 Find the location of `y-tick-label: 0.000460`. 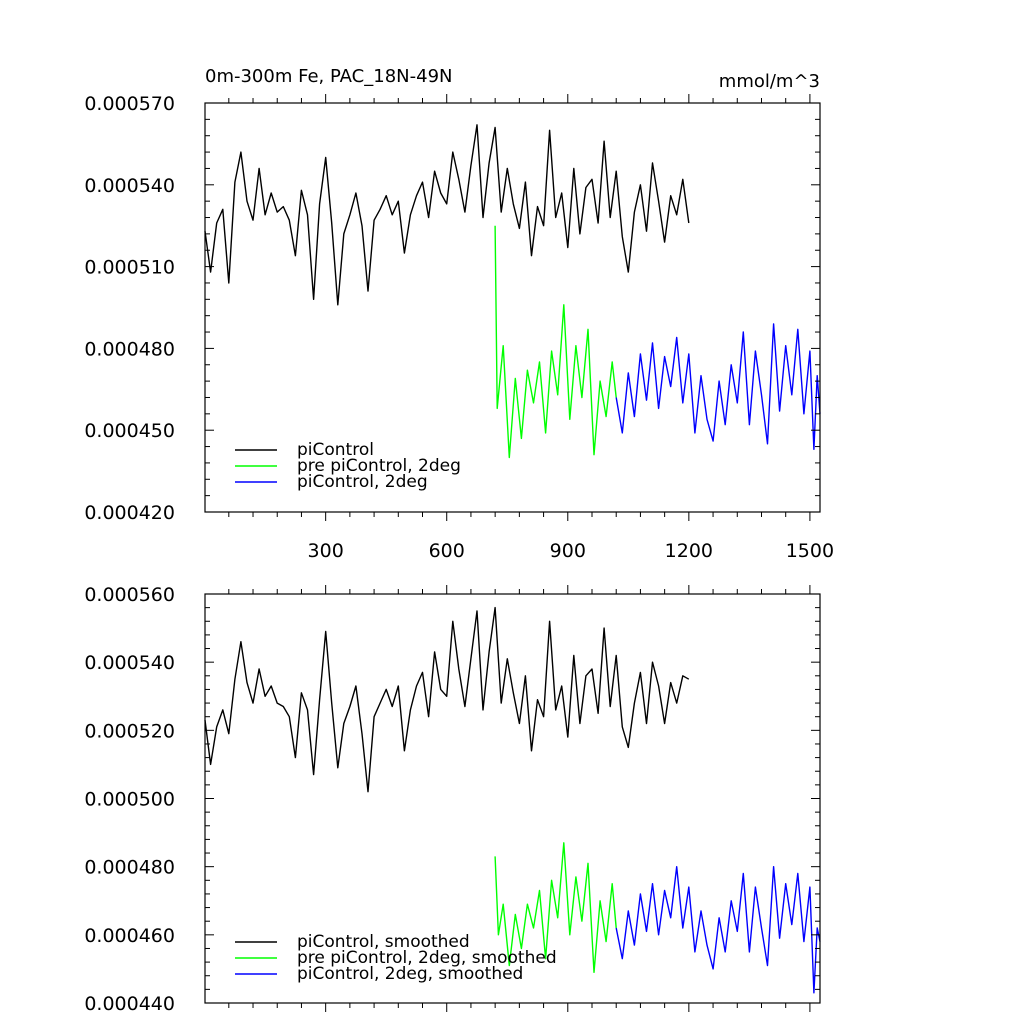

y-tick-label: 0.000460 is located at coordinates (129, 936).